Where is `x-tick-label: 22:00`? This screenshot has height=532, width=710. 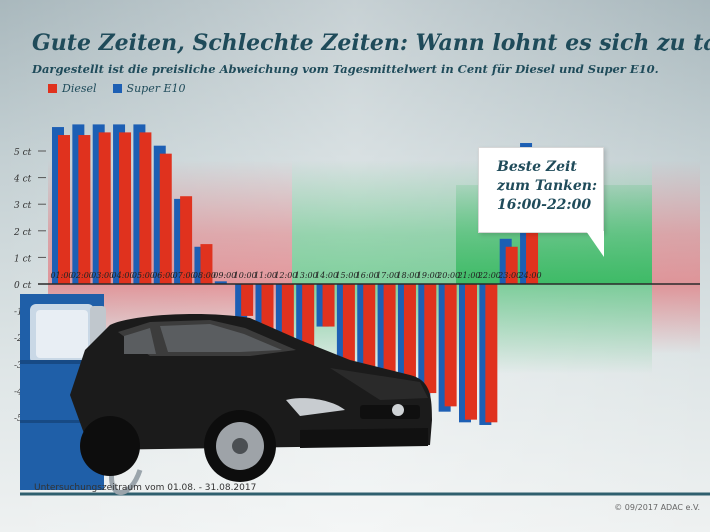 x-tick-label: 22:00 is located at coordinates (489, 275).